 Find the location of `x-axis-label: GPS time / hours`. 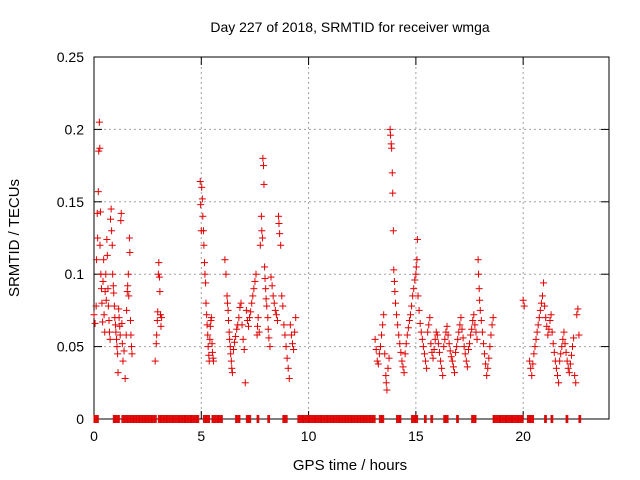

x-axis-label: GPS time / hours is located at coordinates (350, 465).